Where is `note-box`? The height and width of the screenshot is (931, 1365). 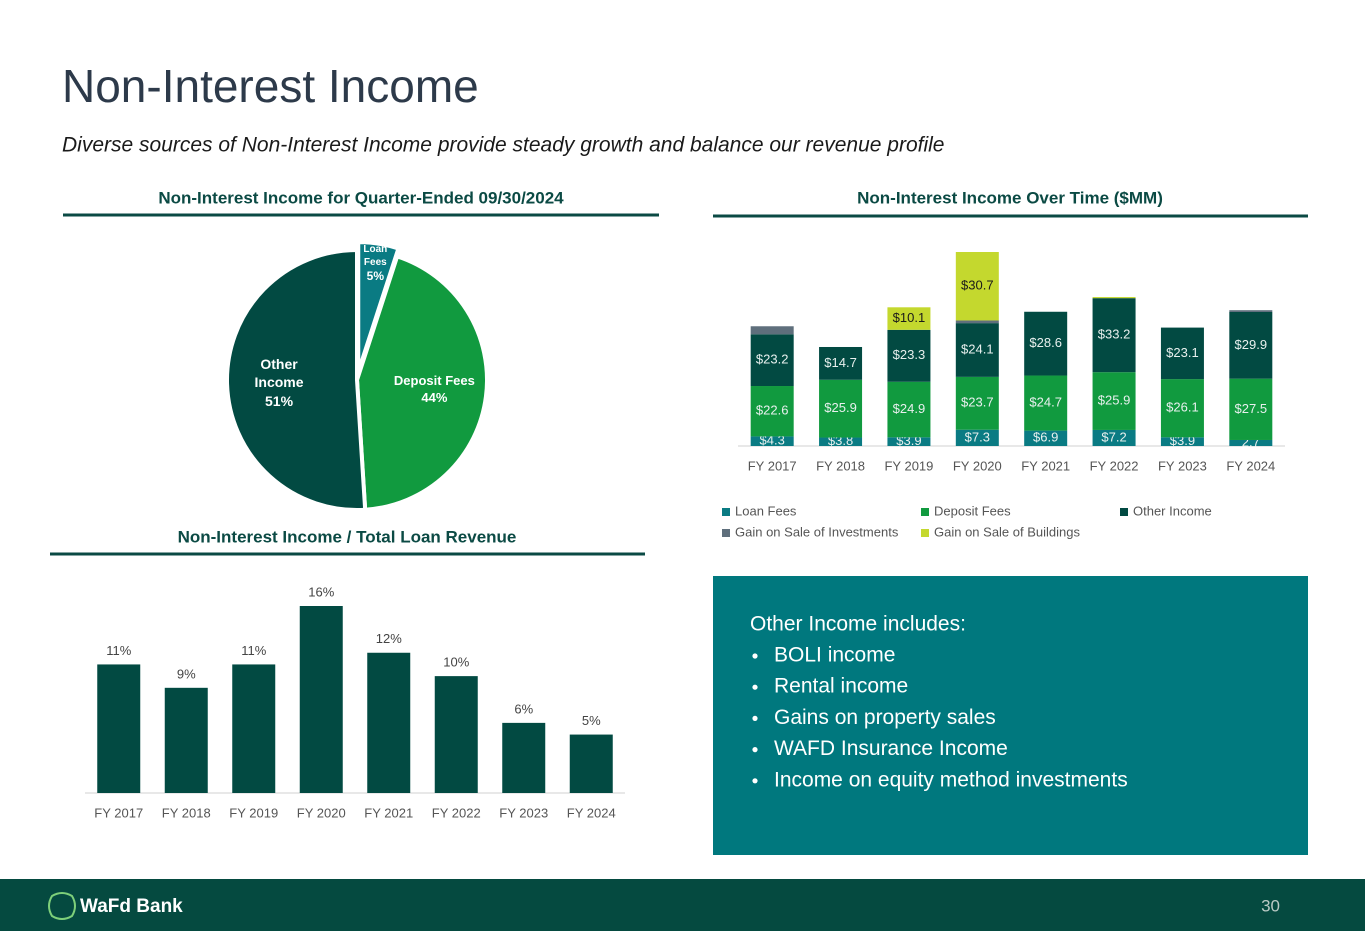
note-box is located at coordinates (1010, 715).